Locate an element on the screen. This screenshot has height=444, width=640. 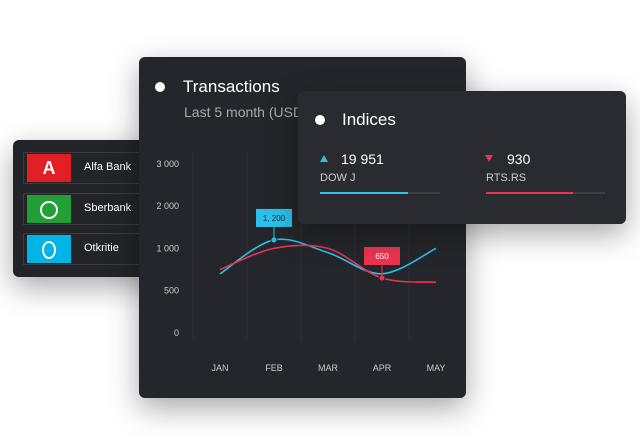
bank-logo: A is located at coordinates (49, 168).